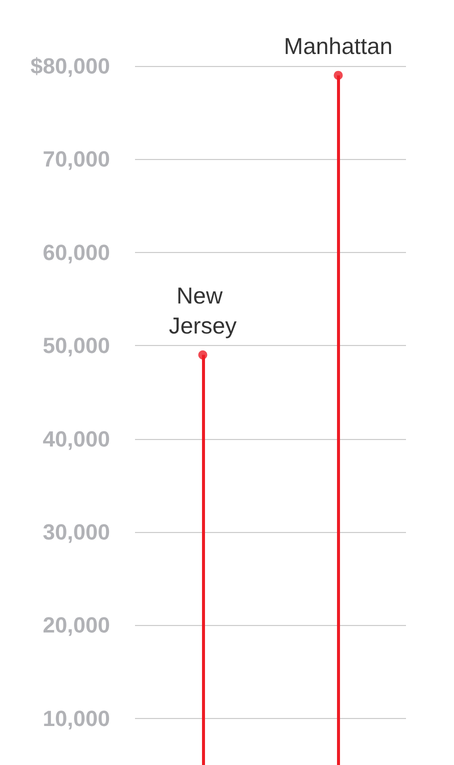 This screenshot has height=765, width=454. I want to click on y-tick-label: $80,000, so click(70, 66).